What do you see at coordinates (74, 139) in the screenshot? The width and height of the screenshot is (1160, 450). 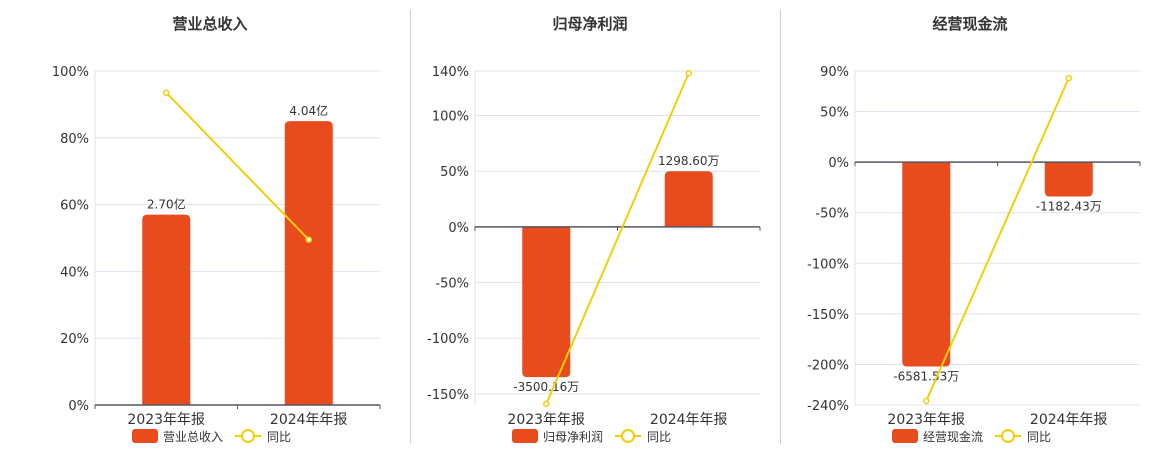 I see `y-tick-label: 80%` at bounding box center [74, 139].